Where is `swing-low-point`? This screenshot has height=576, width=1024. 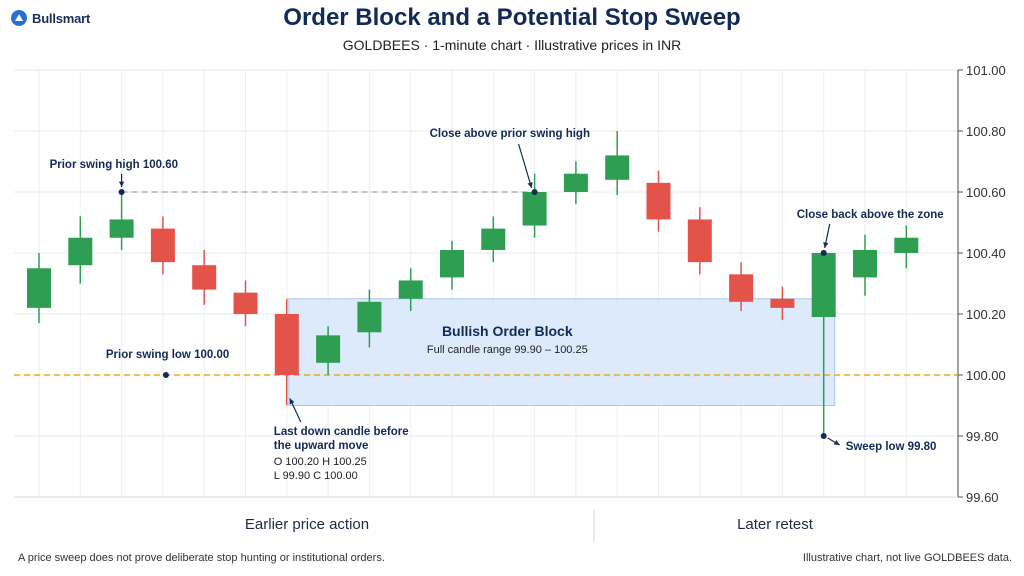 swing-low-point is located at coordinates (165, 375).